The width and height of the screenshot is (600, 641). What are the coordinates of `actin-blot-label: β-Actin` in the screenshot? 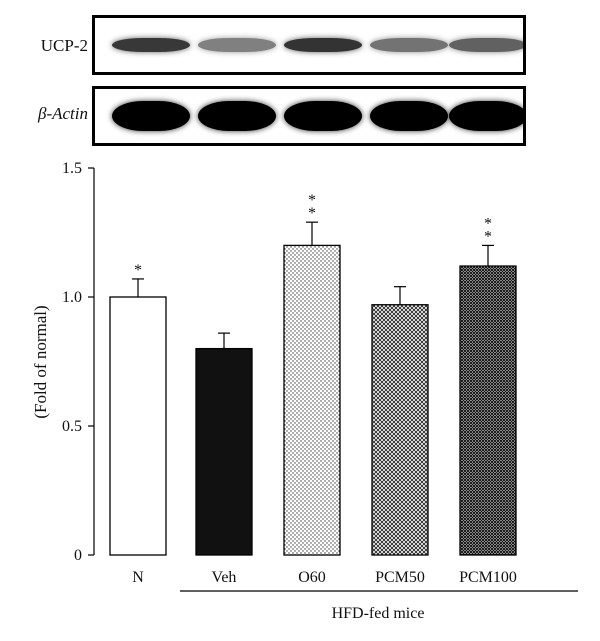 It's located at (62, 113).